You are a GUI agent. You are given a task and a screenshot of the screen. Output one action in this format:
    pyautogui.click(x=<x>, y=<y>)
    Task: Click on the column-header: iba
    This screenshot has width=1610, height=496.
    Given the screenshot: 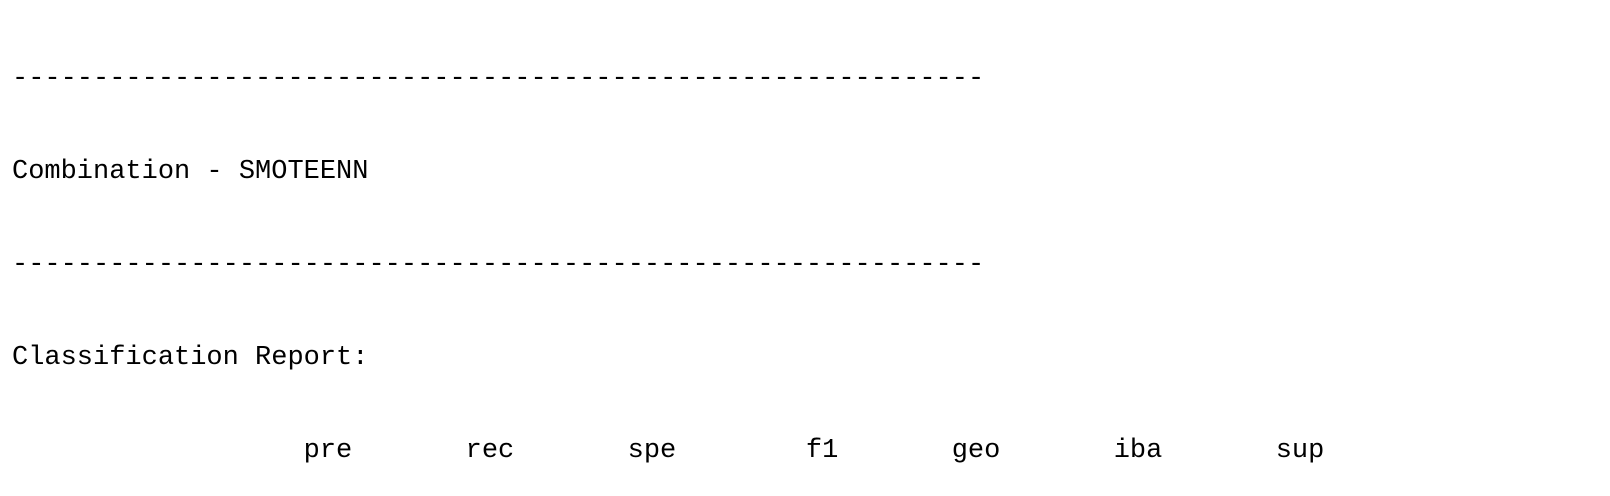 What is the action you would take?
    pyautogui.click(x=1138, y=451)
    